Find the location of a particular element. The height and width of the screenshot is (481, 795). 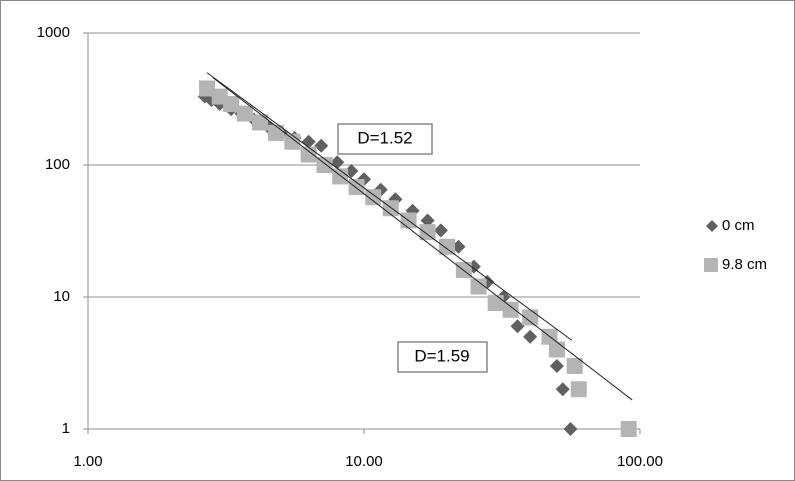

y-tick-label: 1000 is located at coordinates (53, 32).